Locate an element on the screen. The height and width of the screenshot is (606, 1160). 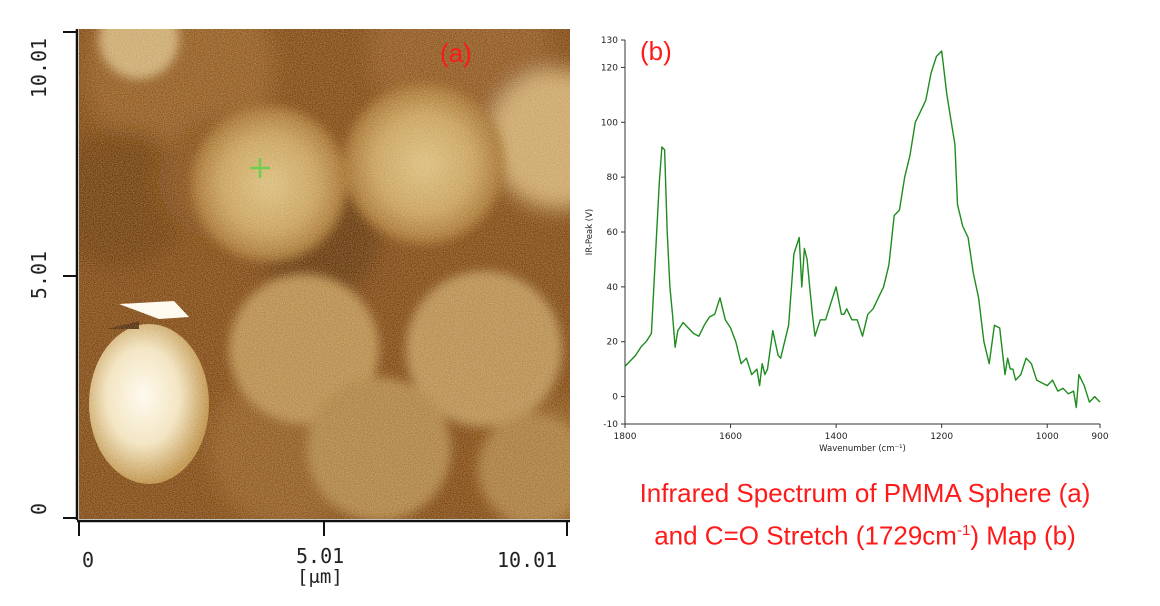
y-tick-2: 10.01 is located at coordinates (39, 68).